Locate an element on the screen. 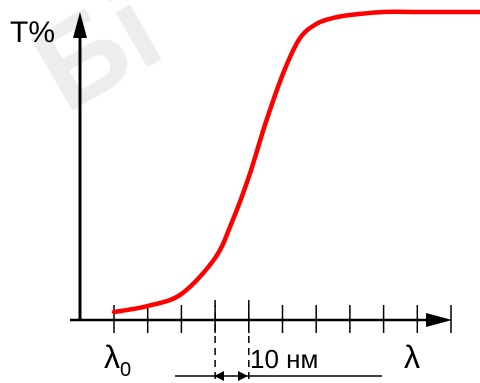  interval-label: 10 нм is located at coordinates (284, 359).